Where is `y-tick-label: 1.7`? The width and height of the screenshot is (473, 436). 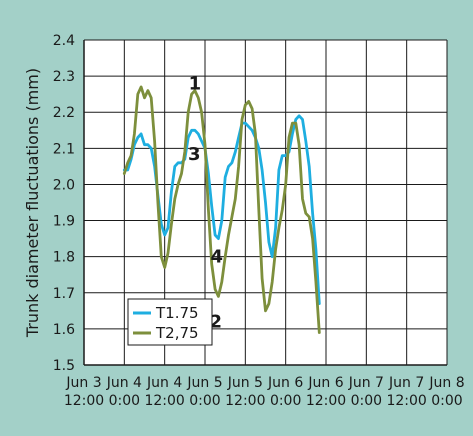 y-tick-label: 1.7 is located at coordinates (64, 294).